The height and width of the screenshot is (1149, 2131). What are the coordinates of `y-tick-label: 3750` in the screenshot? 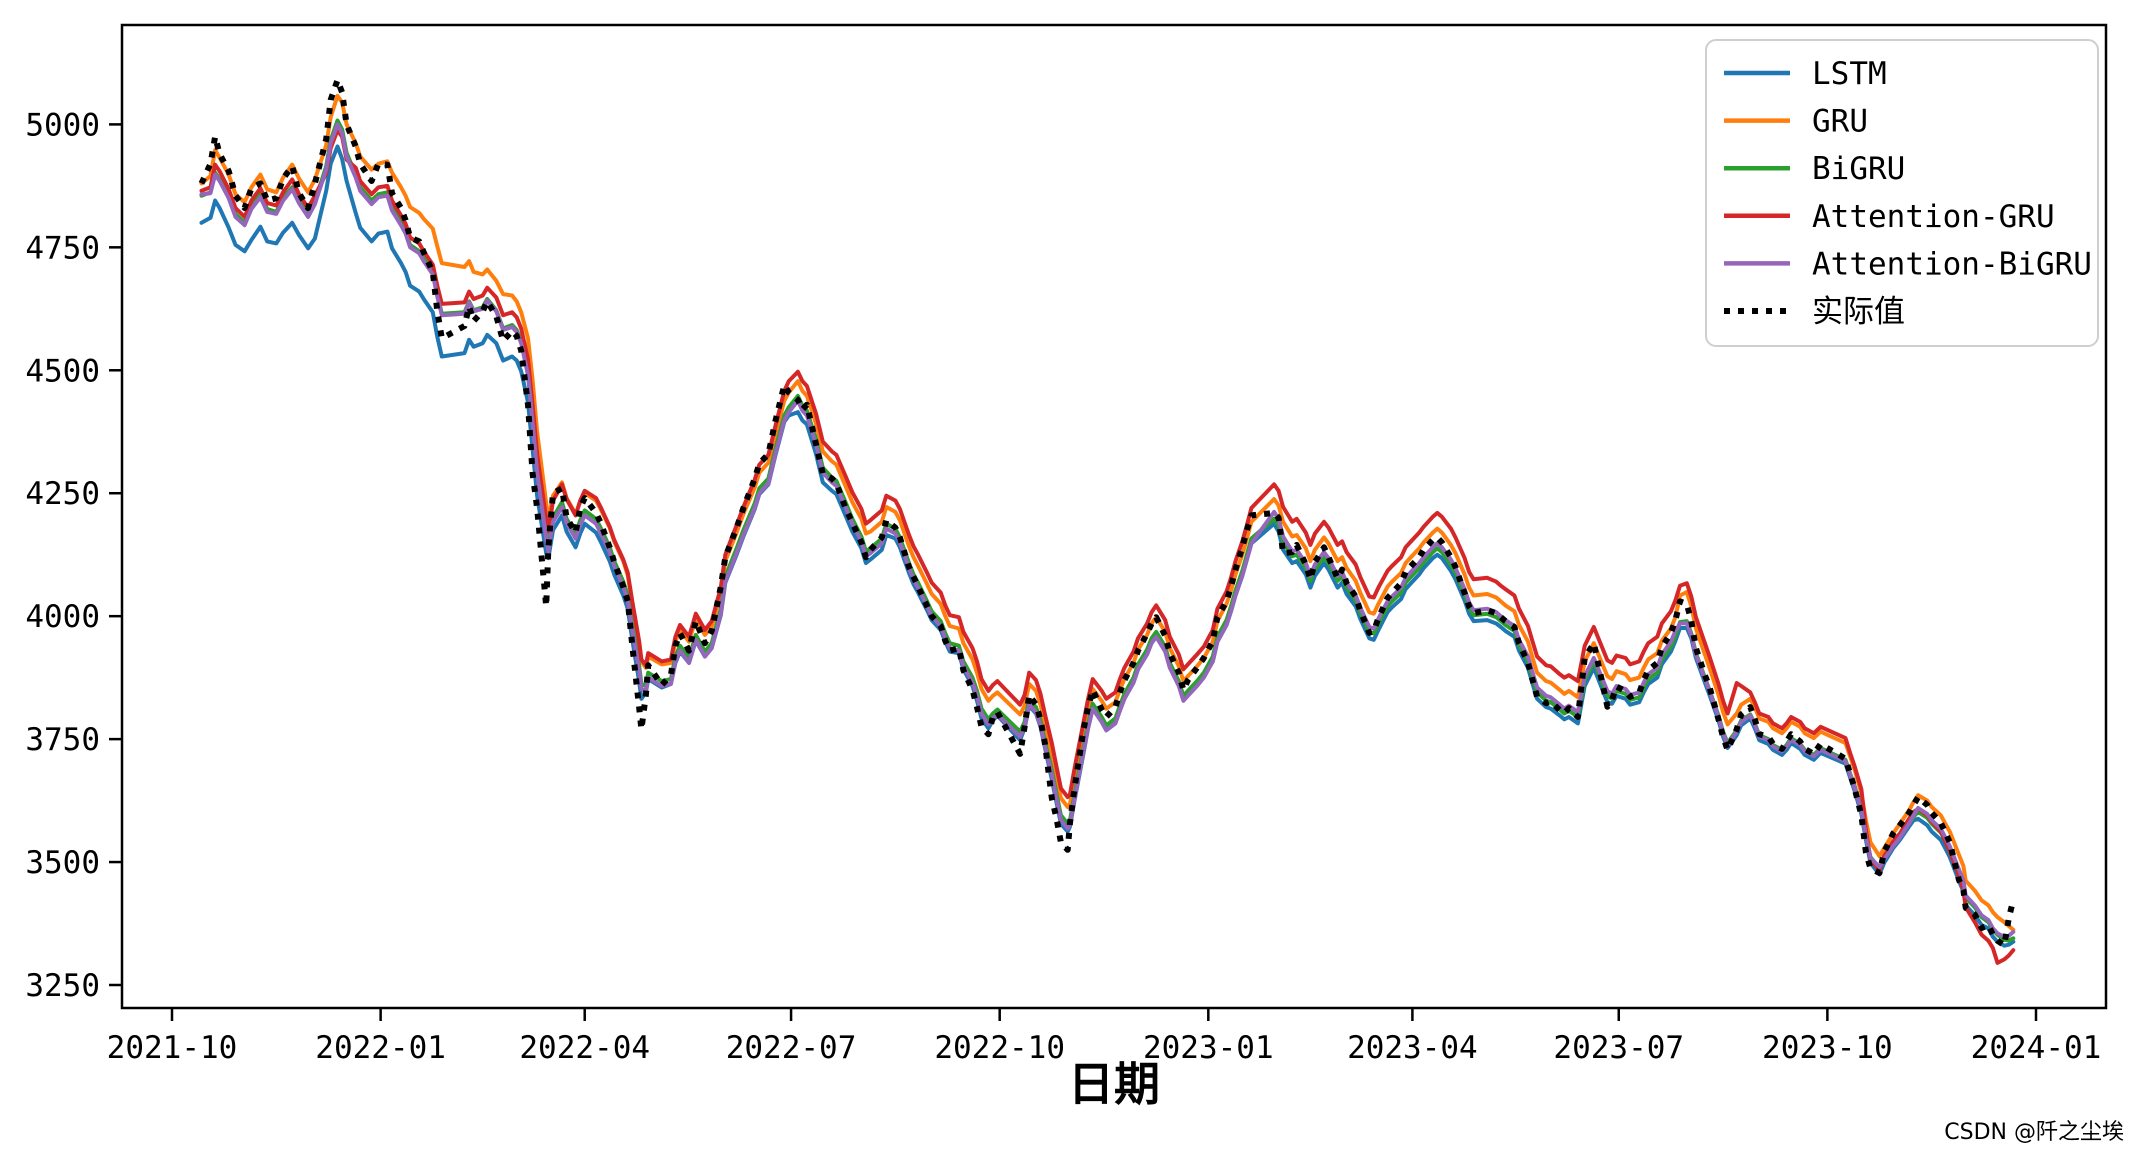 It's located at (62, 740).